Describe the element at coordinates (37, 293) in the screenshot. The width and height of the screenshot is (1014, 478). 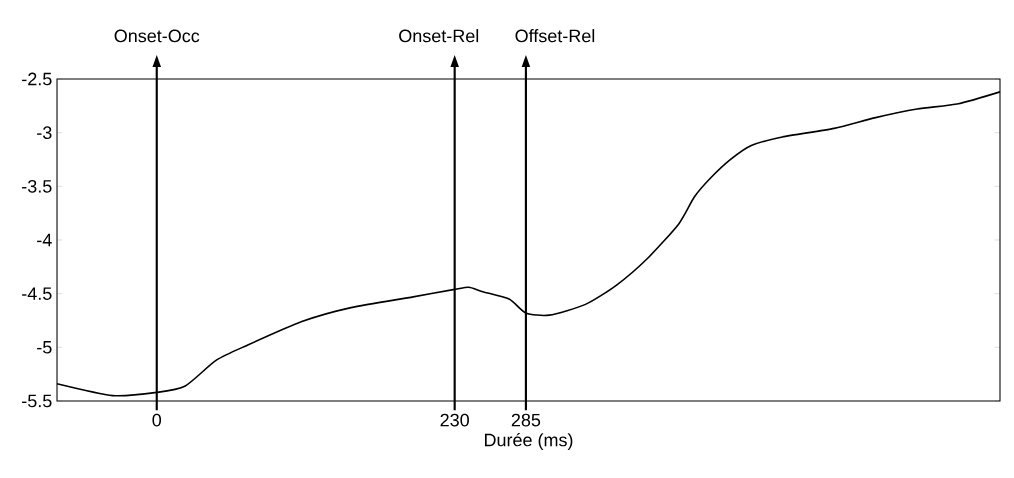
I see `y-tick-label: -4.5` at that location.